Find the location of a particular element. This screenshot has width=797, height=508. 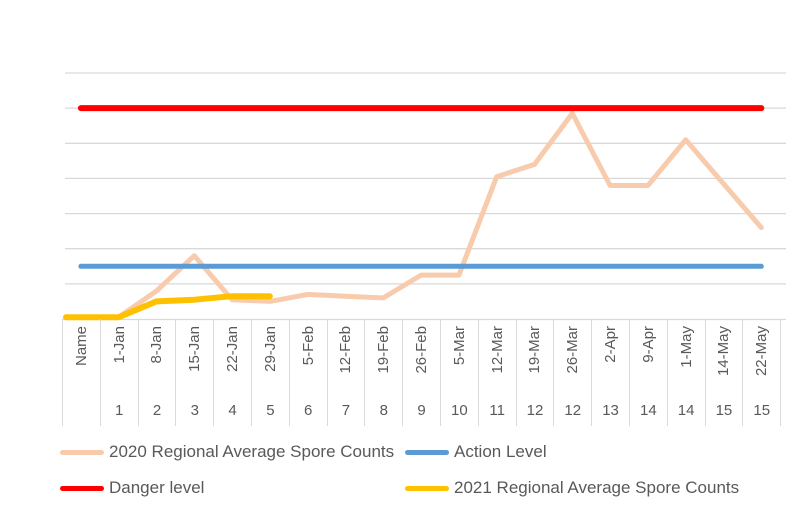

x-axis-date-label: 1-May is located at coordinates (686, 347).